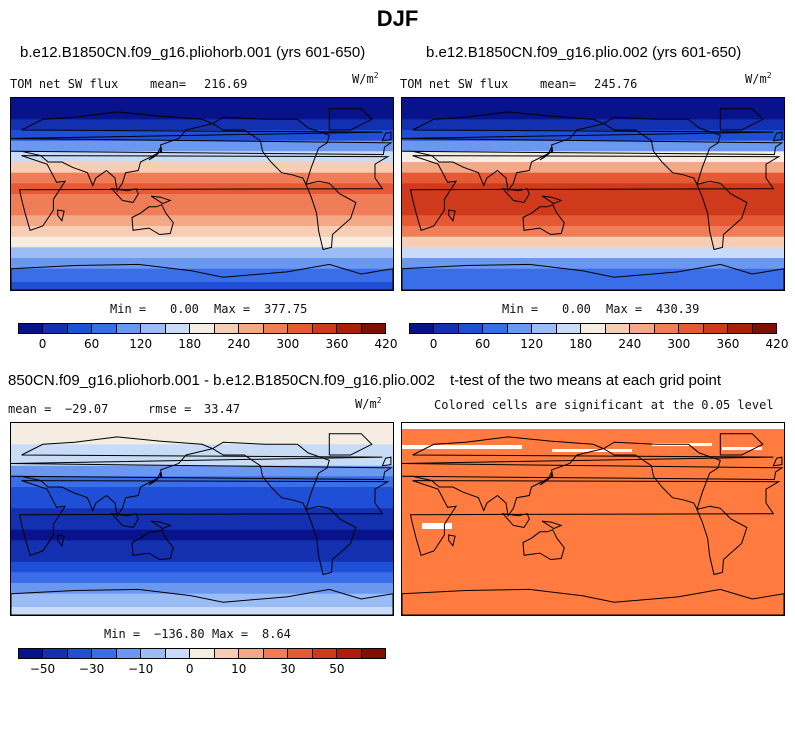 The height and width of the screenshot is (733, 795). I want to click on panel-2-mean-label: mean=, so click(558, 84).